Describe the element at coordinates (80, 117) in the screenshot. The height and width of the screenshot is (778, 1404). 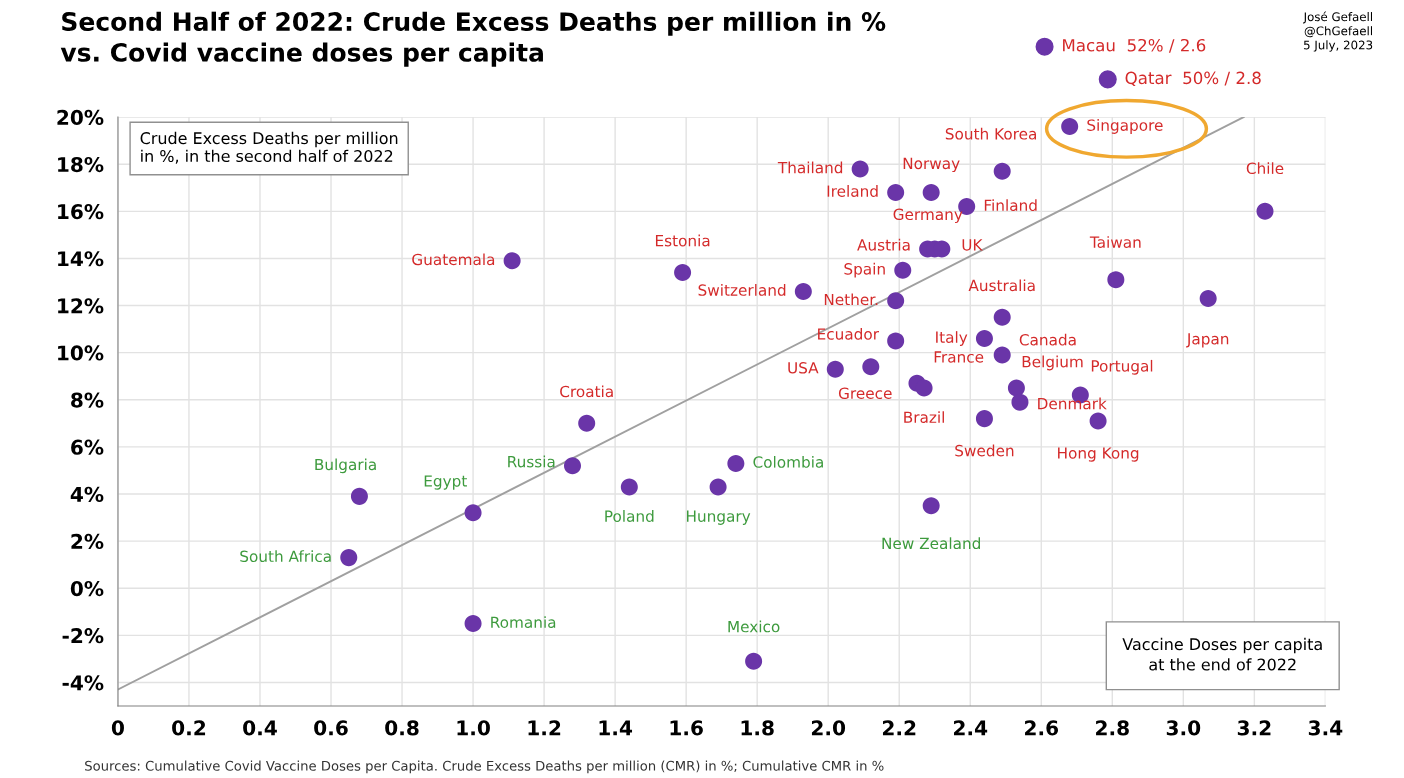
I see `y-tick-label: 20%` at that location.